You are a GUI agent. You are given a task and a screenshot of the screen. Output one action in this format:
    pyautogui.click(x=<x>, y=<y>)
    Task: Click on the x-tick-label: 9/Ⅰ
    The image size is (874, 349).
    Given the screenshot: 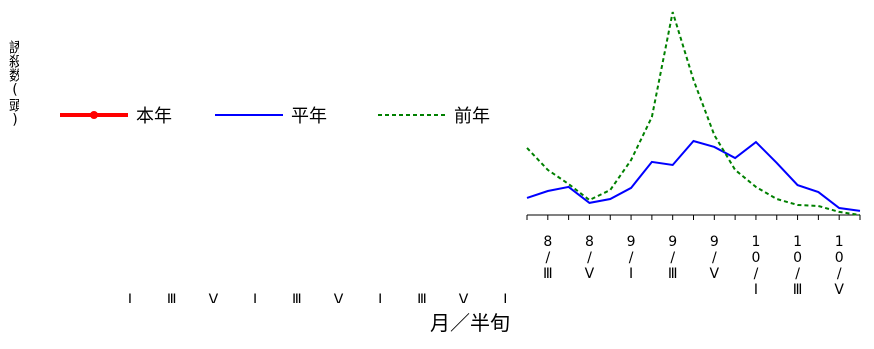 What is the action you would take?
    pyautogui.click(x=631, y=258)
    